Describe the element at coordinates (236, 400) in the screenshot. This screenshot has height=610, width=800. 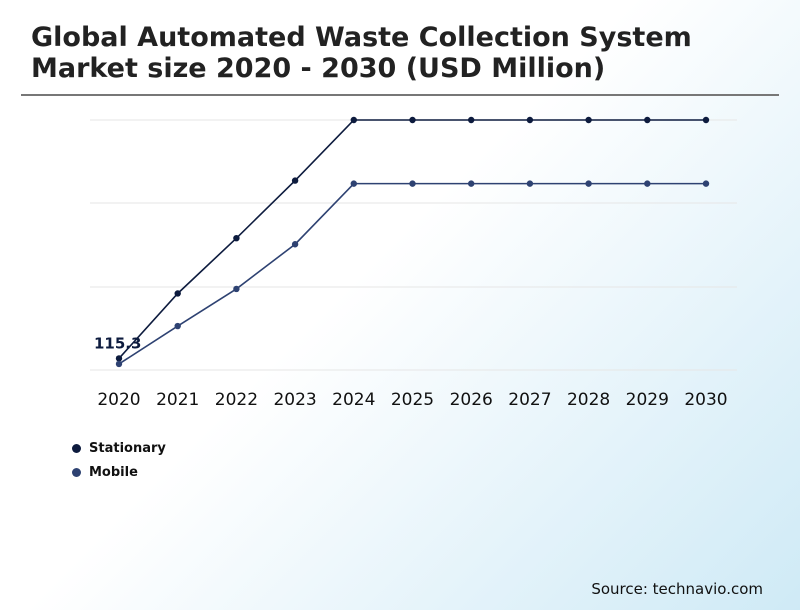
I see `x-tick-label-2022: 2022` at that location.